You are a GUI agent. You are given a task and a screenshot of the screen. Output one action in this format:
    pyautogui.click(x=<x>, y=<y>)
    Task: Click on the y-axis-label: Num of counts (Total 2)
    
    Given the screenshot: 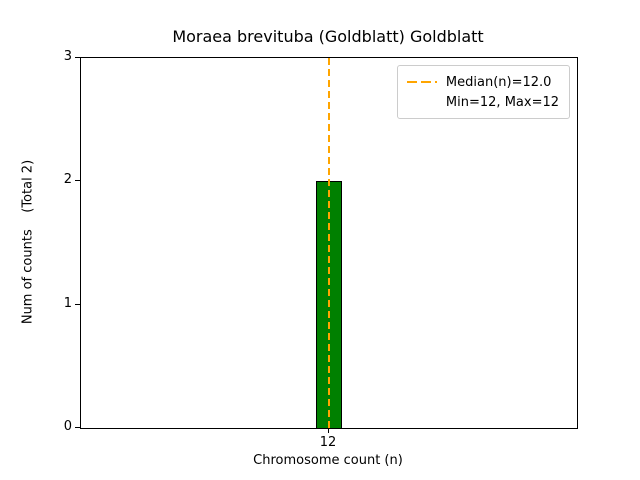 What is the action you would take?
    pyautogui.click(x=28, y=242)
    